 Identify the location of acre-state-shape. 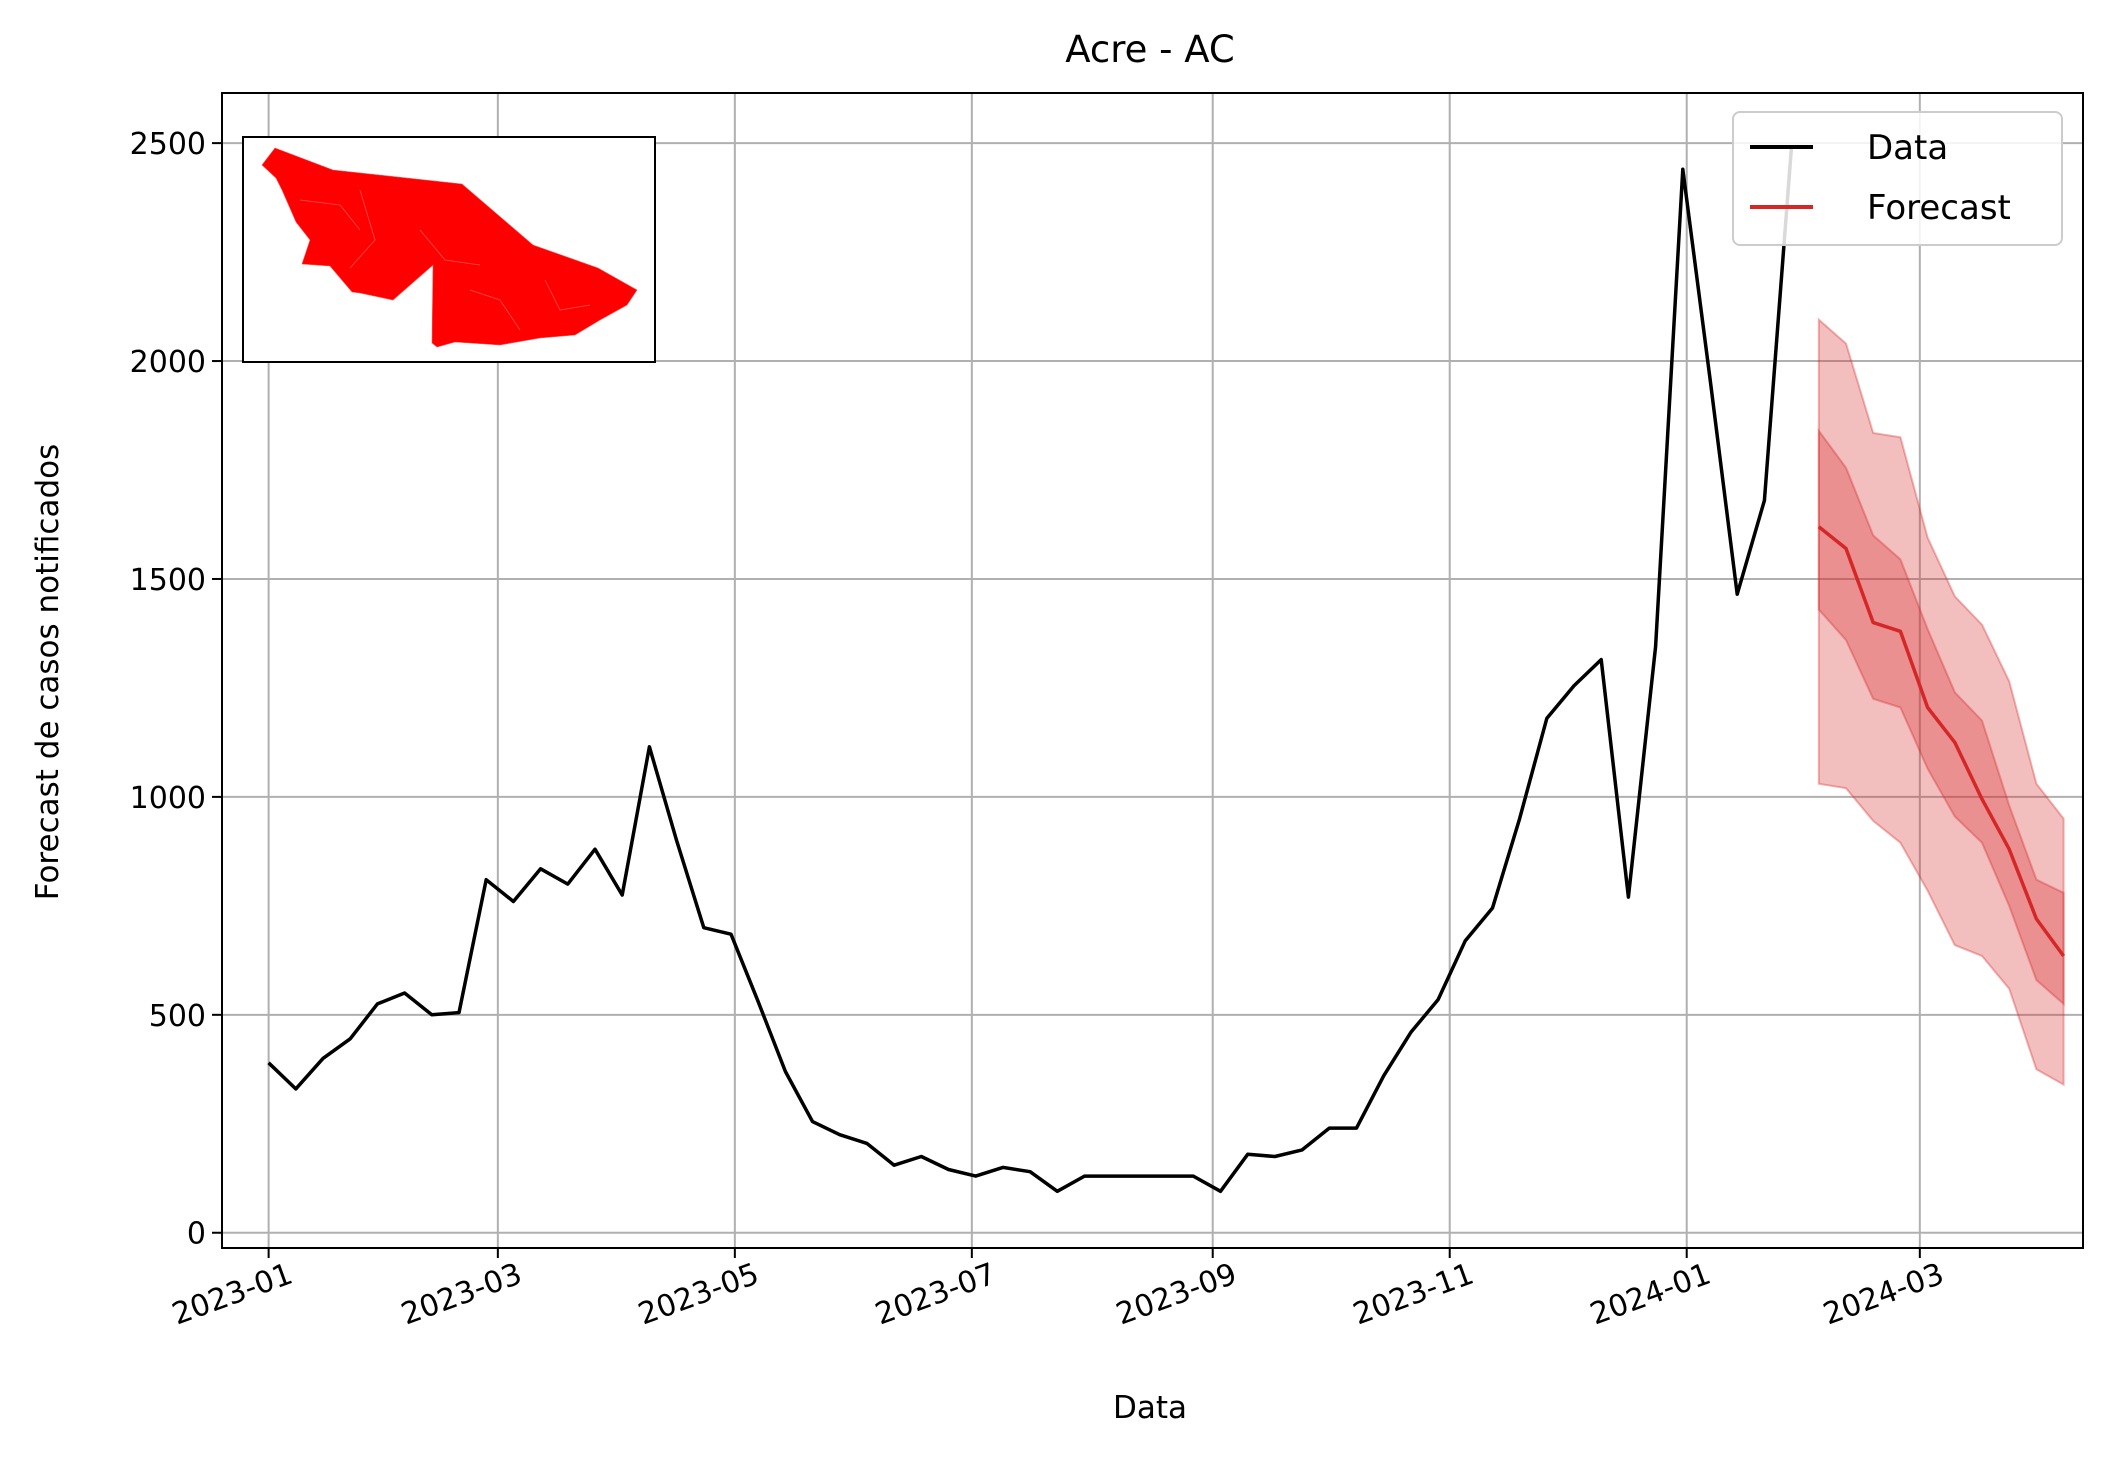
(449, 247).